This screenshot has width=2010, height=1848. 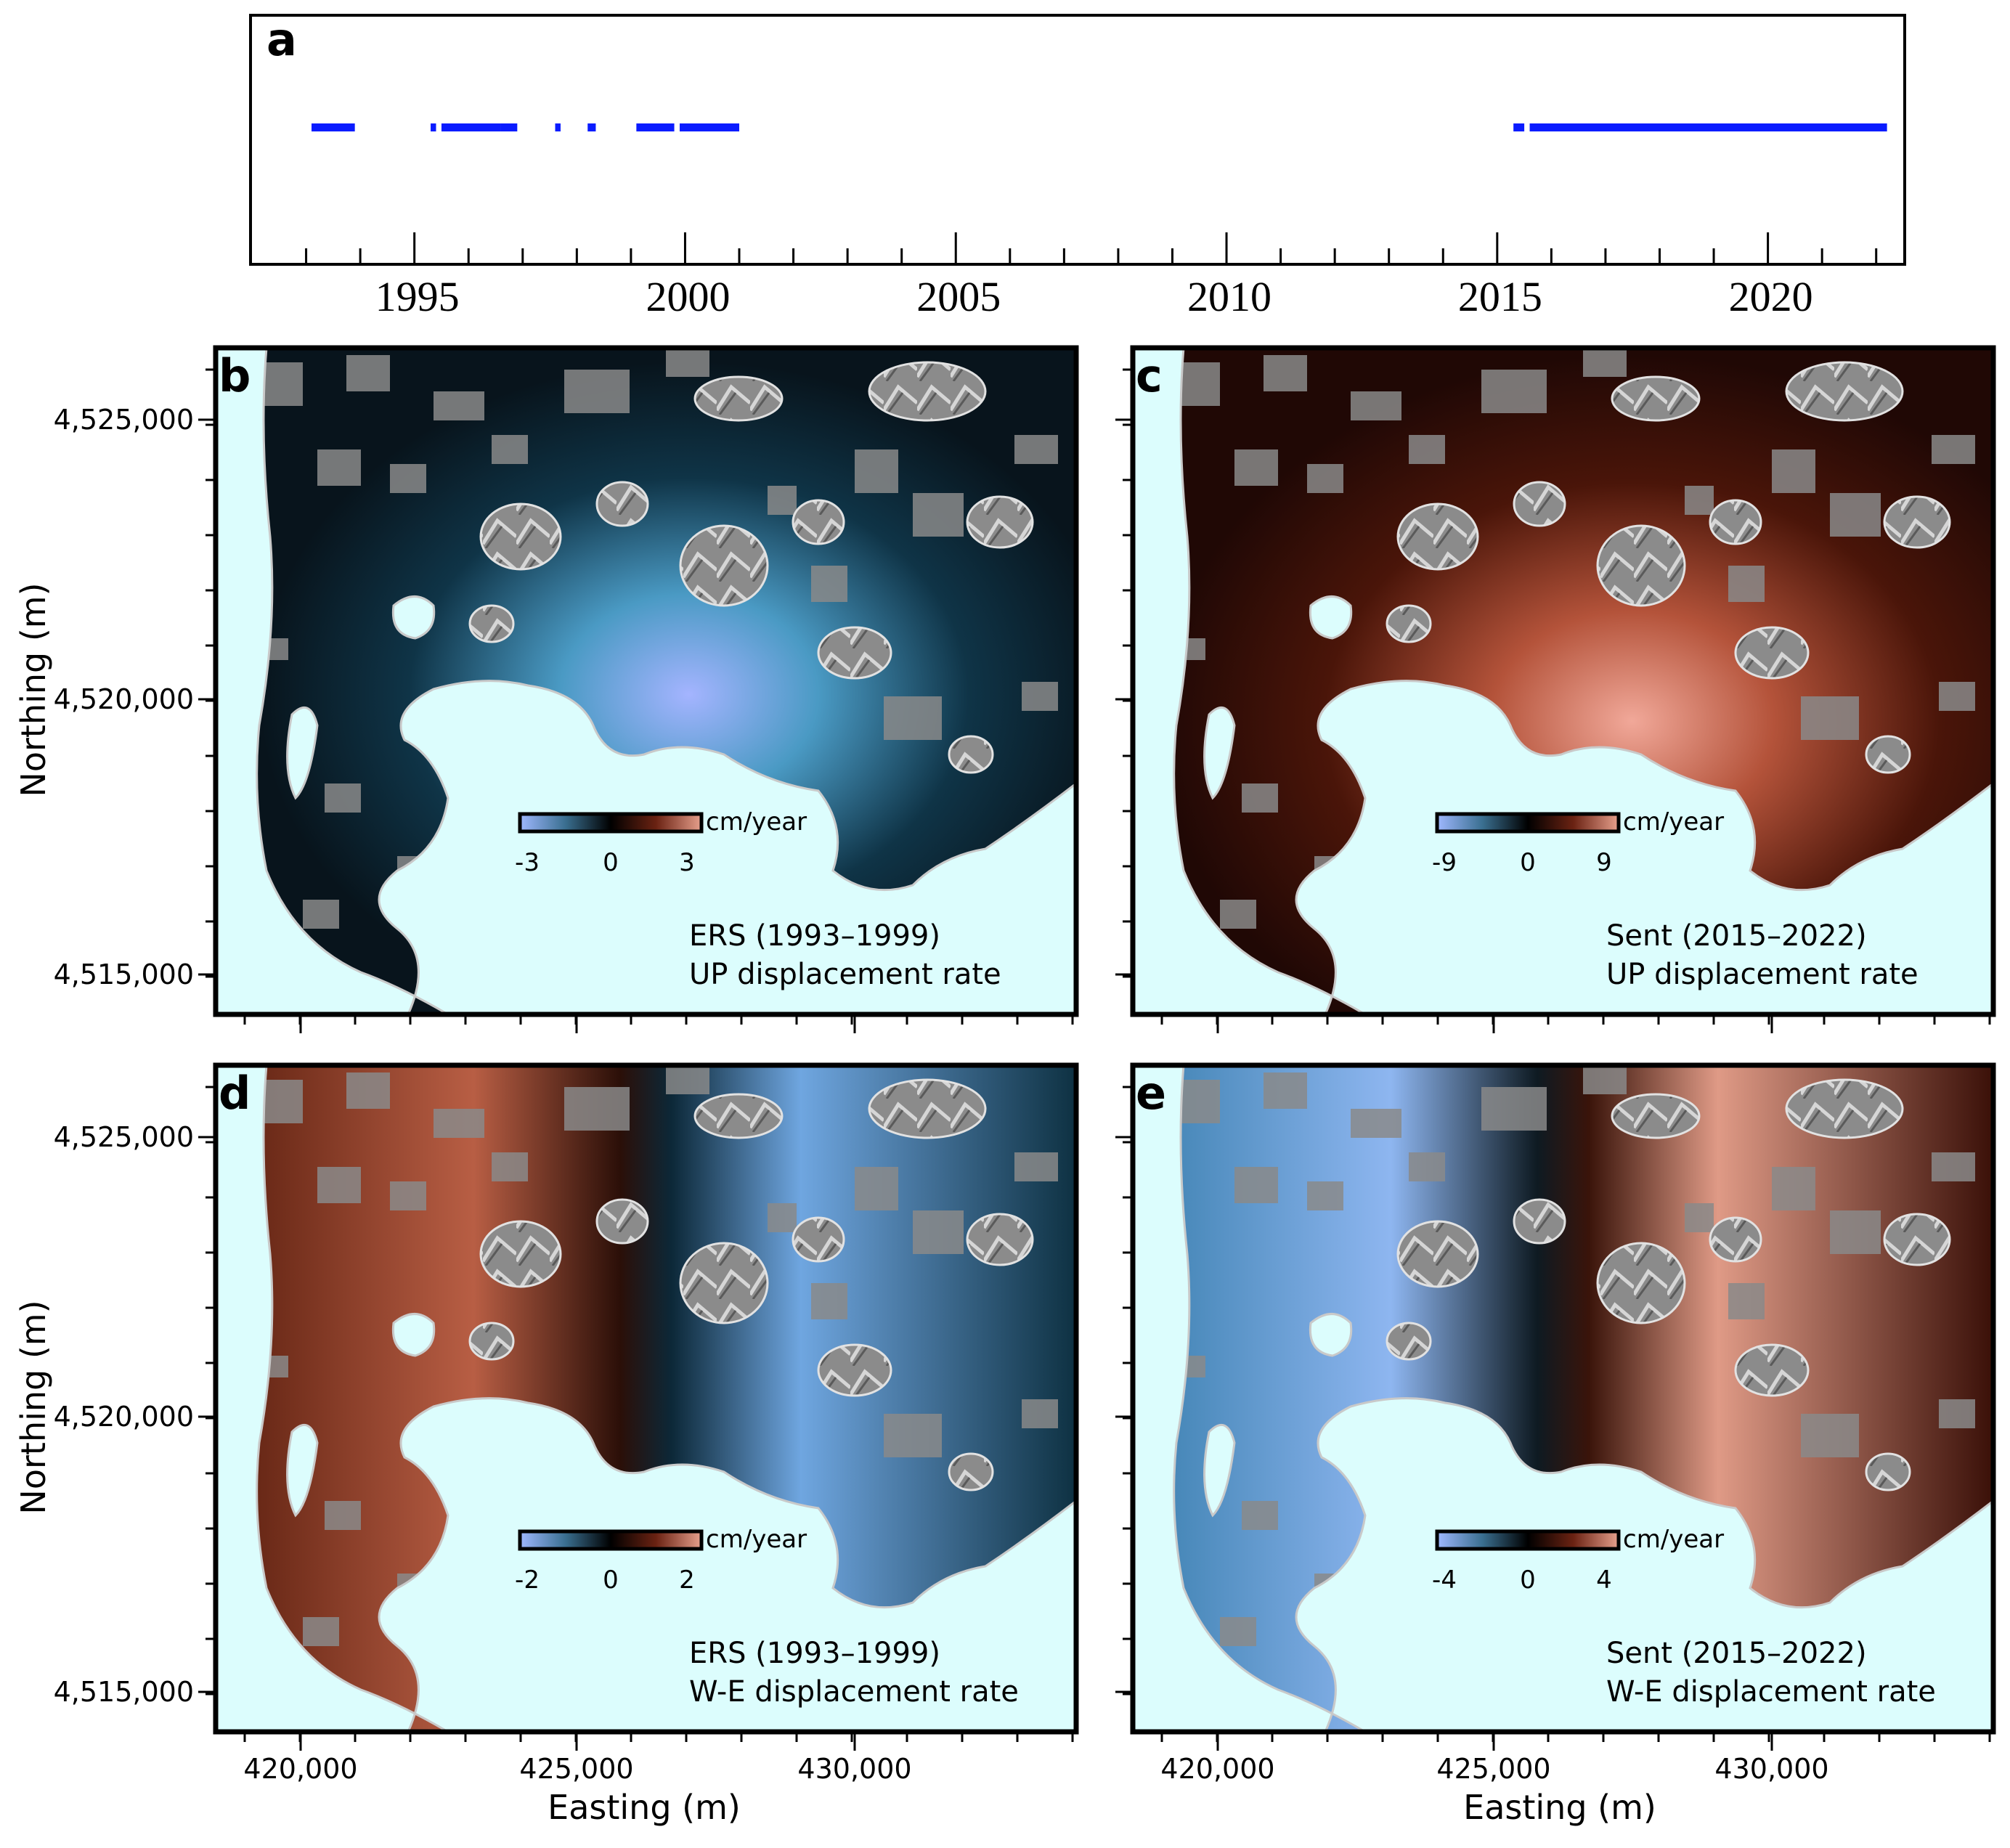 I want to click on year-tick-label: 2015, so click(x=1500, y=296).